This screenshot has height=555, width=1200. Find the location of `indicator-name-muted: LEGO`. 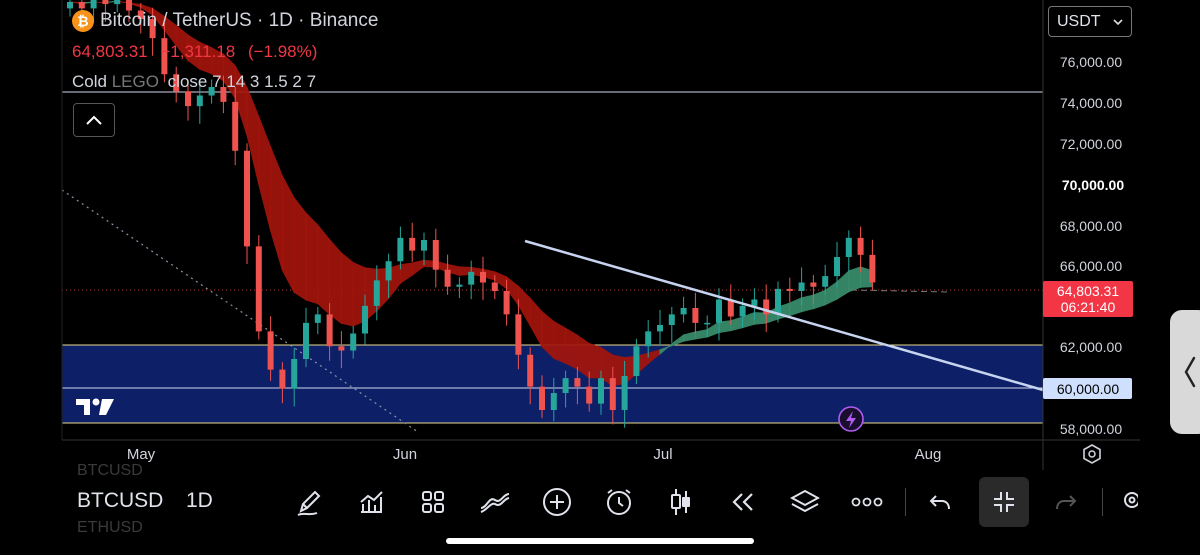

indicator-name-muted: LEGO is located at coordinates (135, 81).